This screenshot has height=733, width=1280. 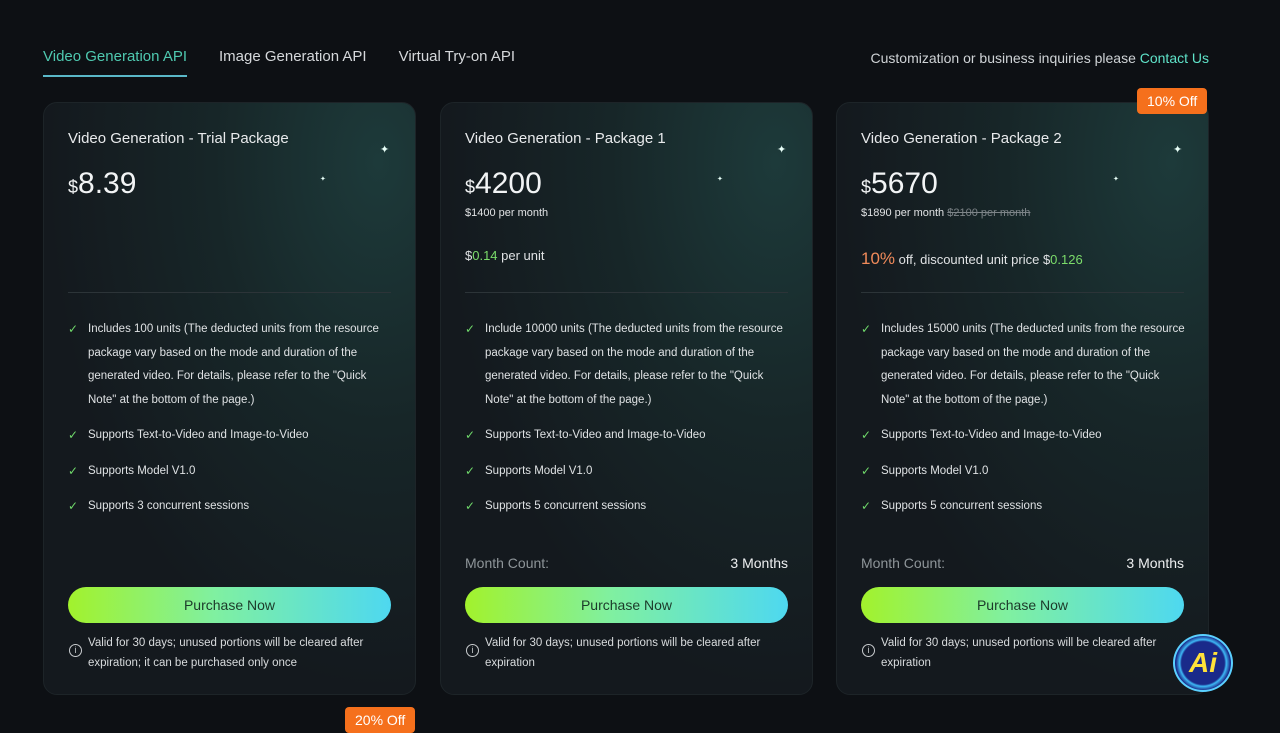 What do you see at coordinates (469, 255) in the screenshot?
I see `unit-currency: $` at bounding box center [469, 255].